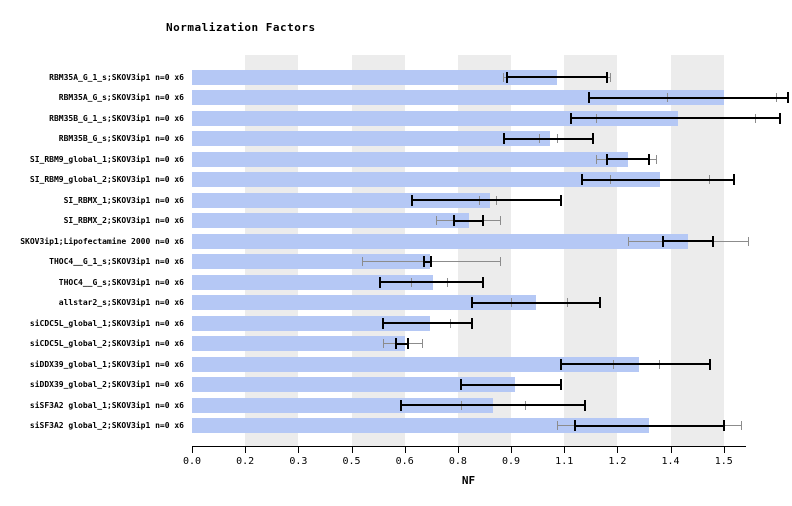 The image size is (792, 506). What do you see at coordinates (102, 241) in the screenshot?
I see `category-label: SKOV3ip1;Lipofectamine 2000 n=0 x6` at bounding box center [102, 241].